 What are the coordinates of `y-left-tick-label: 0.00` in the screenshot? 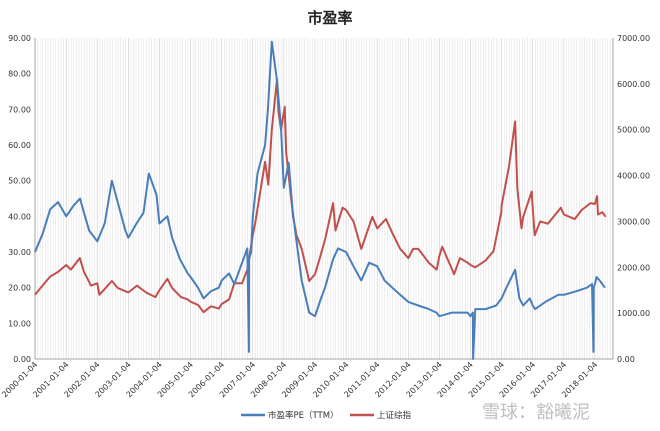 It's located at (22, 359).